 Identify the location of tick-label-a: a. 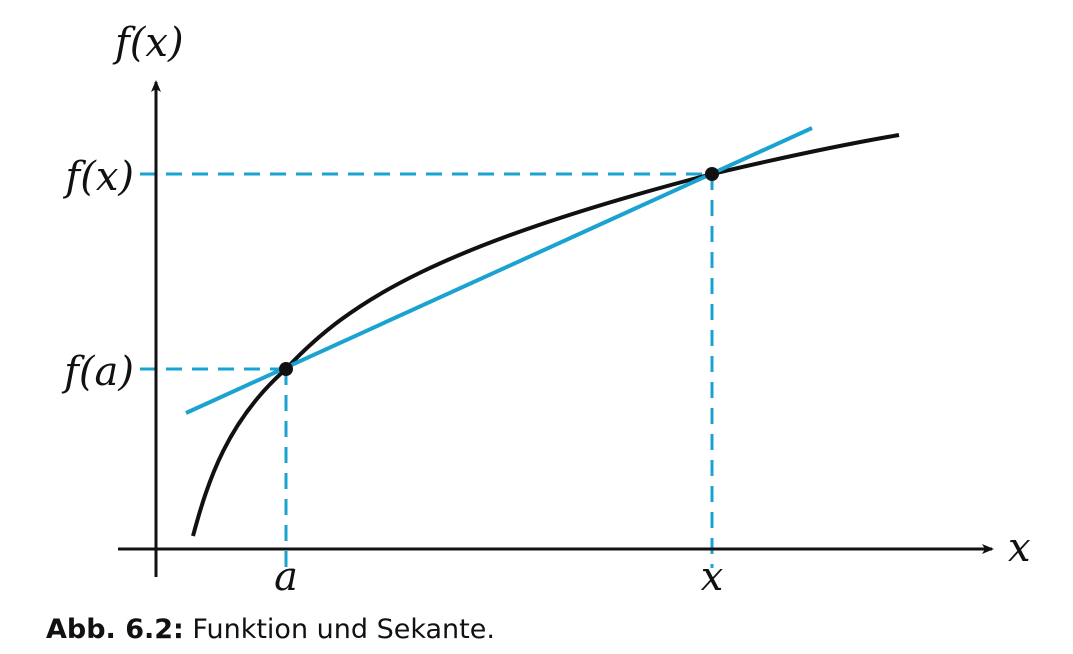
(286, 577).